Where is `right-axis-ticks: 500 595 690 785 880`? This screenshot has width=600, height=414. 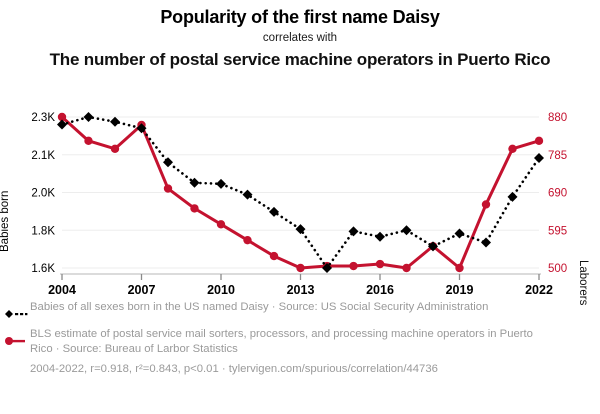
right-axis-ticks: 500 595 690 785 880 is located at coordinates (557, 193).